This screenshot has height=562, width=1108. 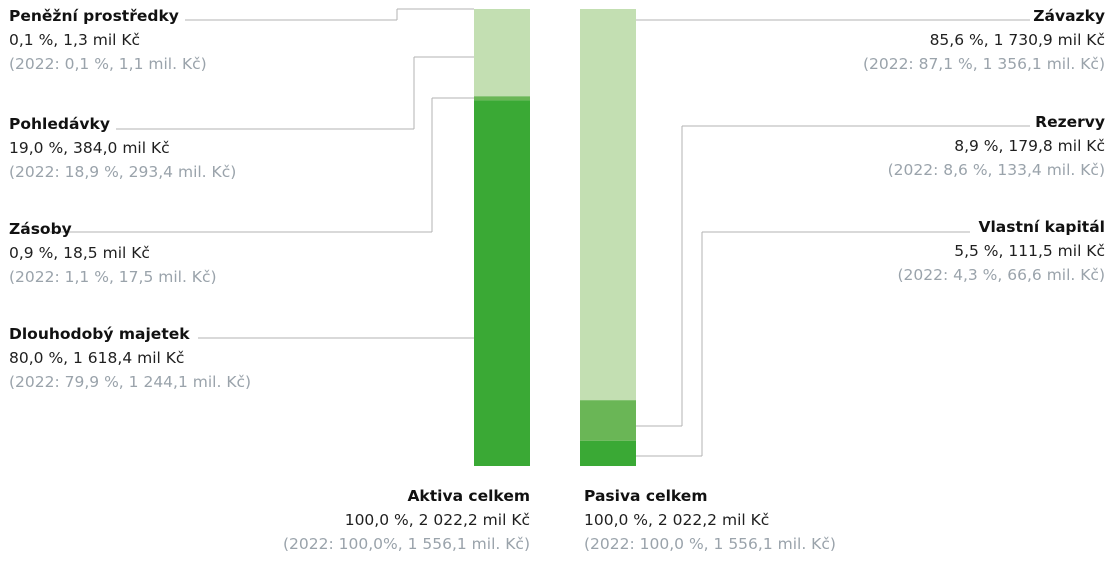 I want to click on total-liabilities-equity-current: 100,0 %, 2 022,2 mil Kč, so click(x=677, y=520).